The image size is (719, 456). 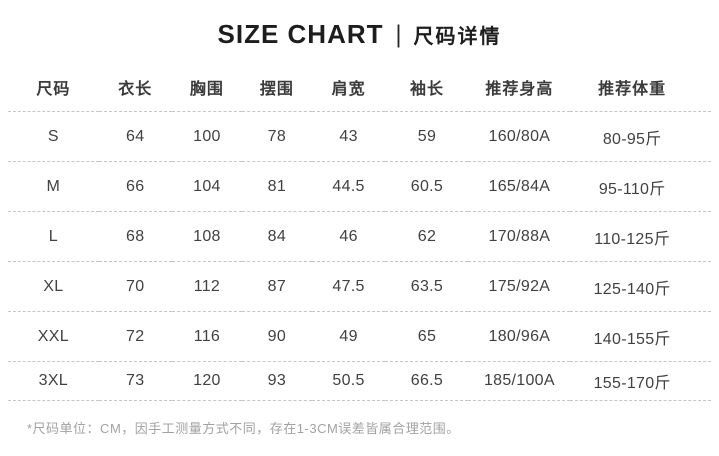 I want to click on cell-garment-length: 70, so click(x=135, y=286).